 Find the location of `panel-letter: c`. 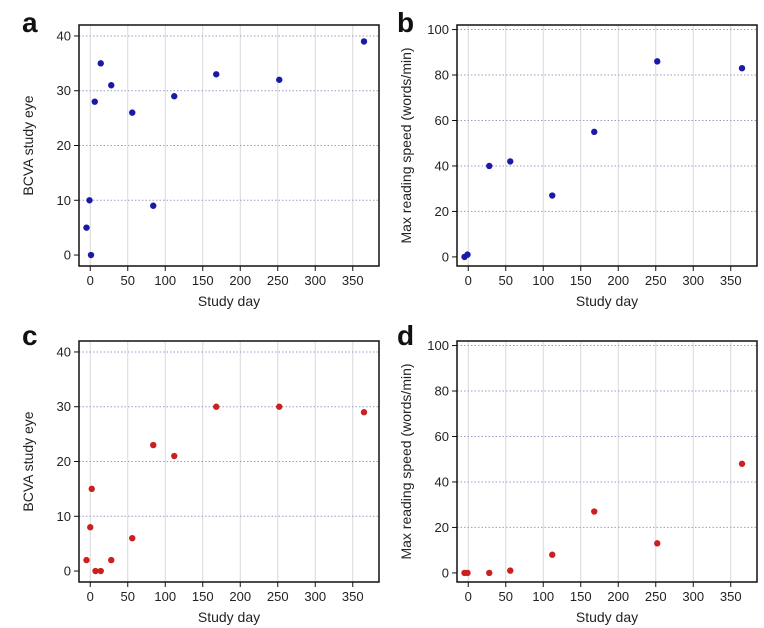

panel-letter: c is located at coordinates (30, 335).